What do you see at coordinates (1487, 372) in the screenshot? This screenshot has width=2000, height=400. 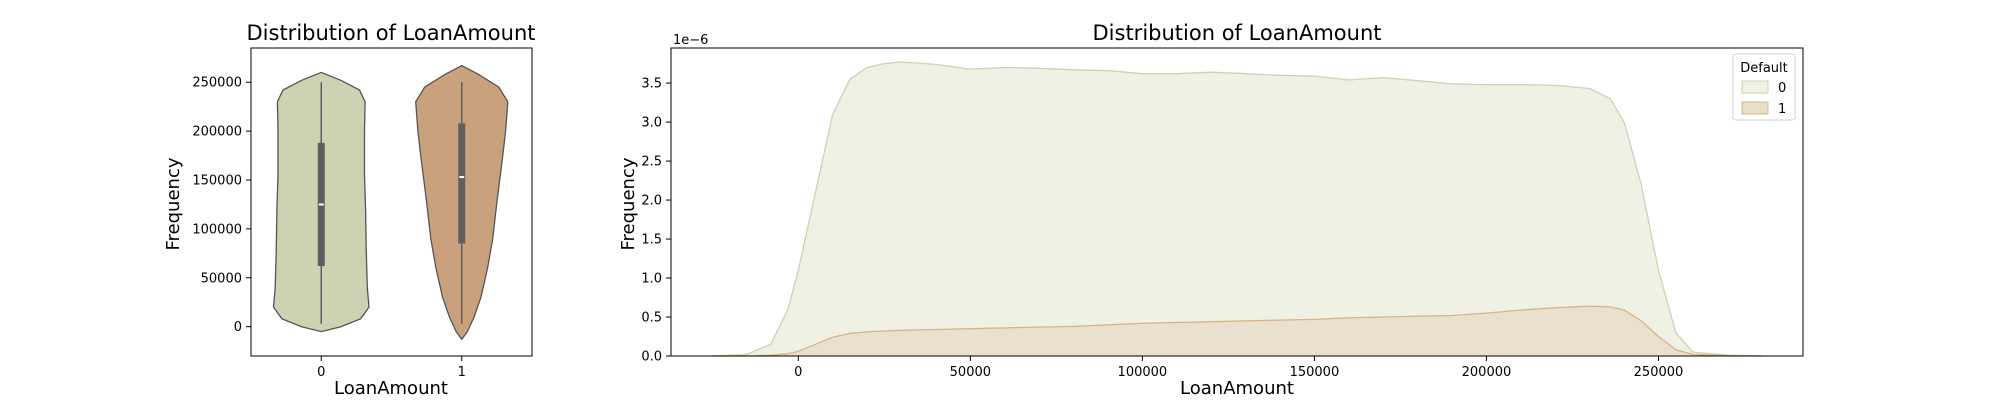 I see `kde-x-tick-label: 200000` at bounding box center [1487, 372].